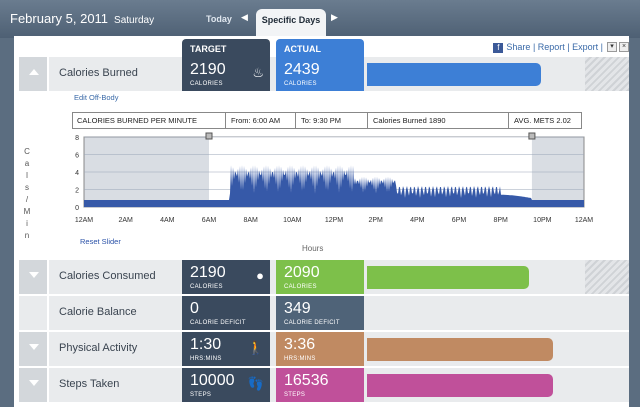  What do you see at coordinates (300, 359) in the screenshot?
I see `actual-unit: HRS:MINS` at bounding box center [300, 359].